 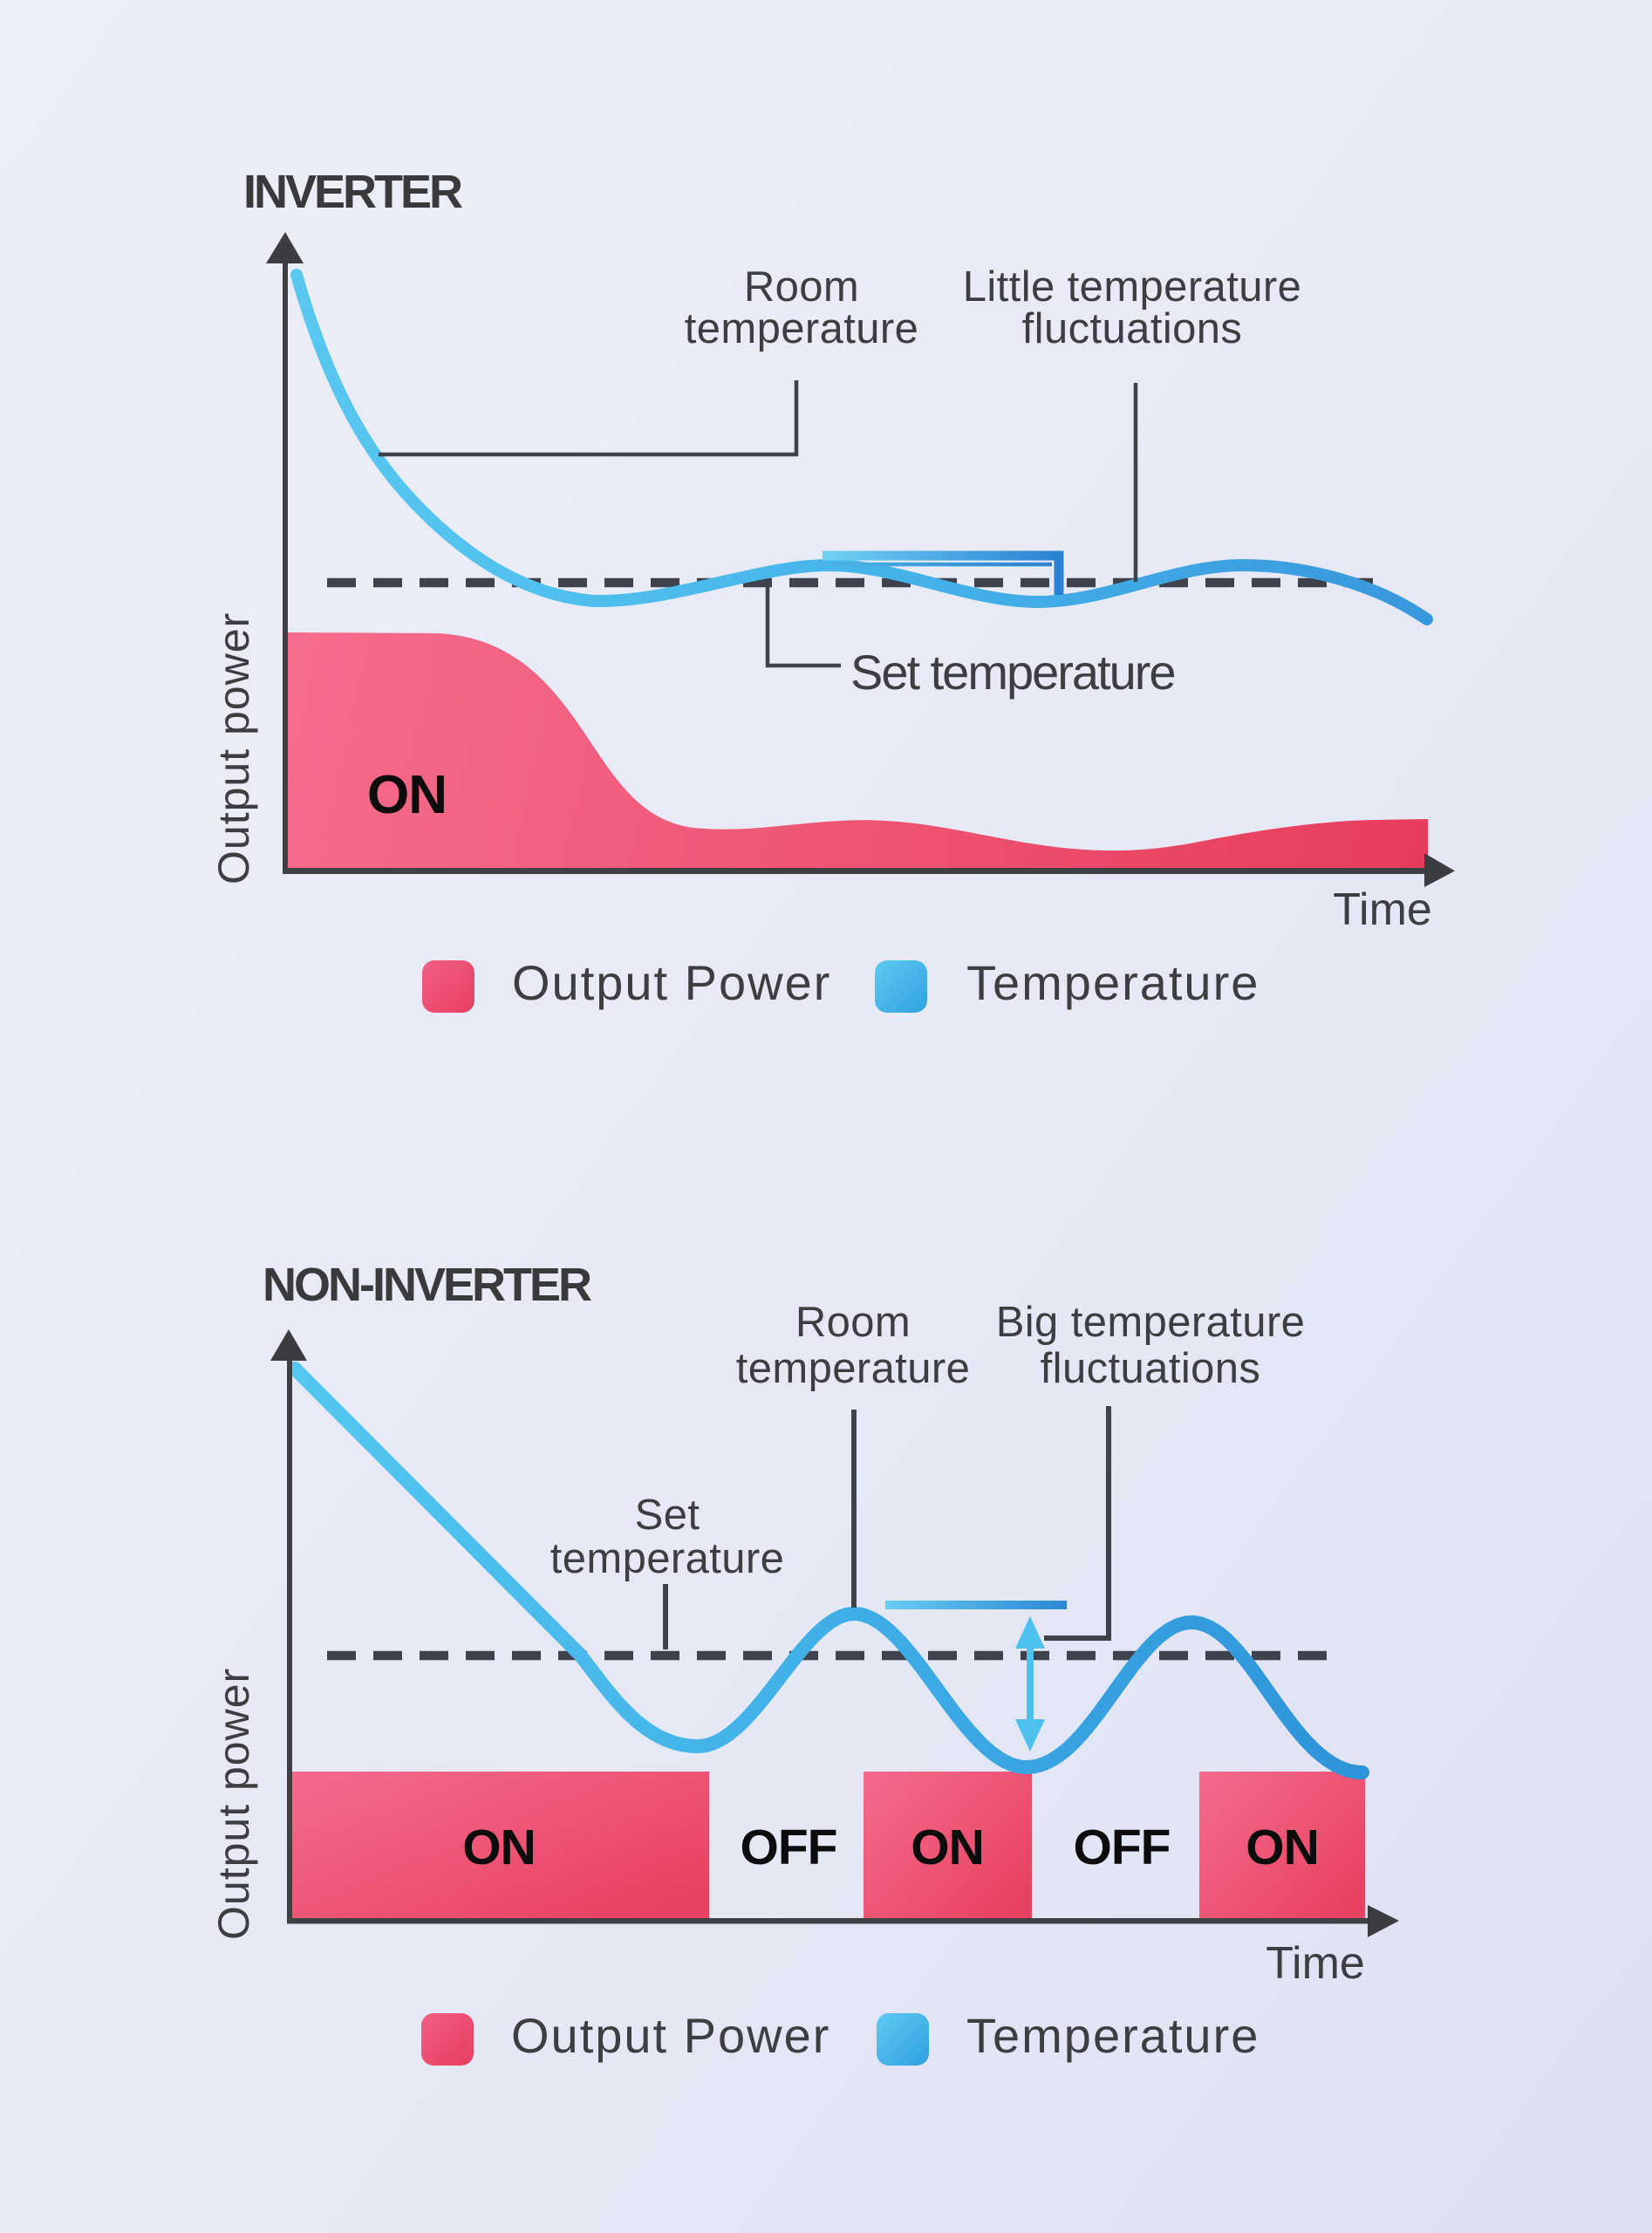 I want to click on svg-text: Set temperature, so click(x=1012, y=672).